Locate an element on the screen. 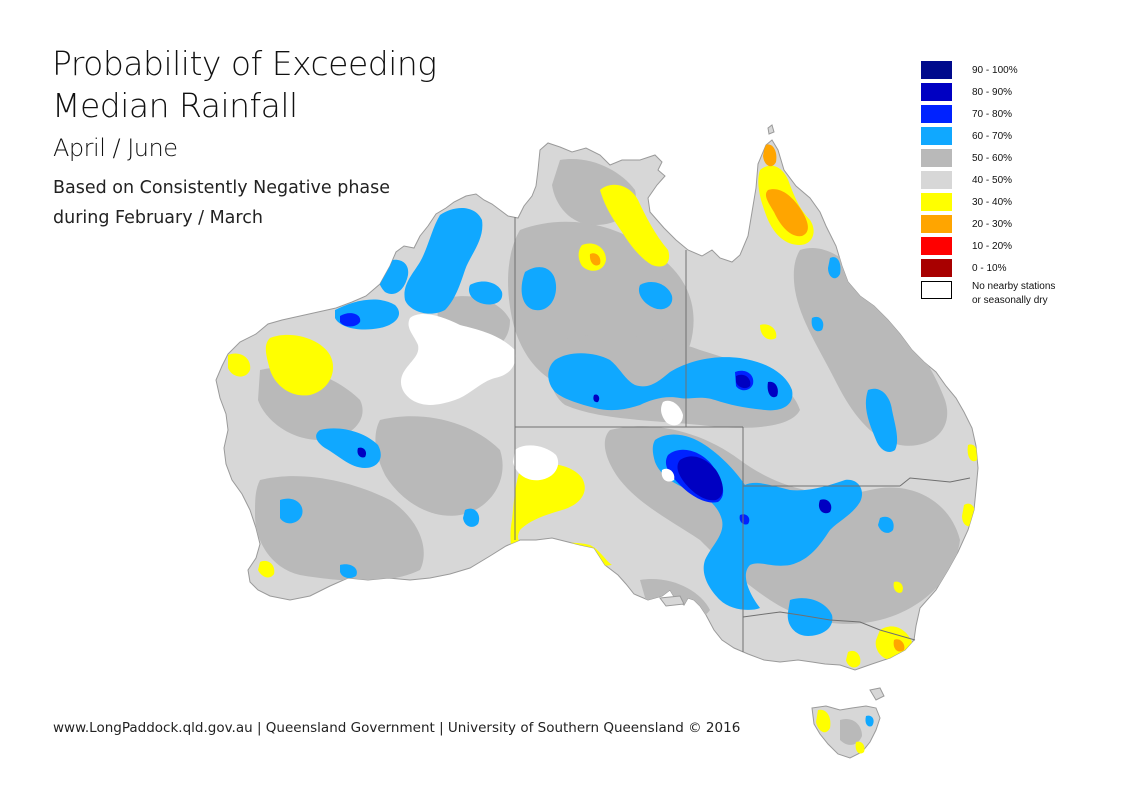 Image resolution: width=1123 pixels, height=794 pixels. legend-label: 60 - 70% is located at coordinates (992, 136).